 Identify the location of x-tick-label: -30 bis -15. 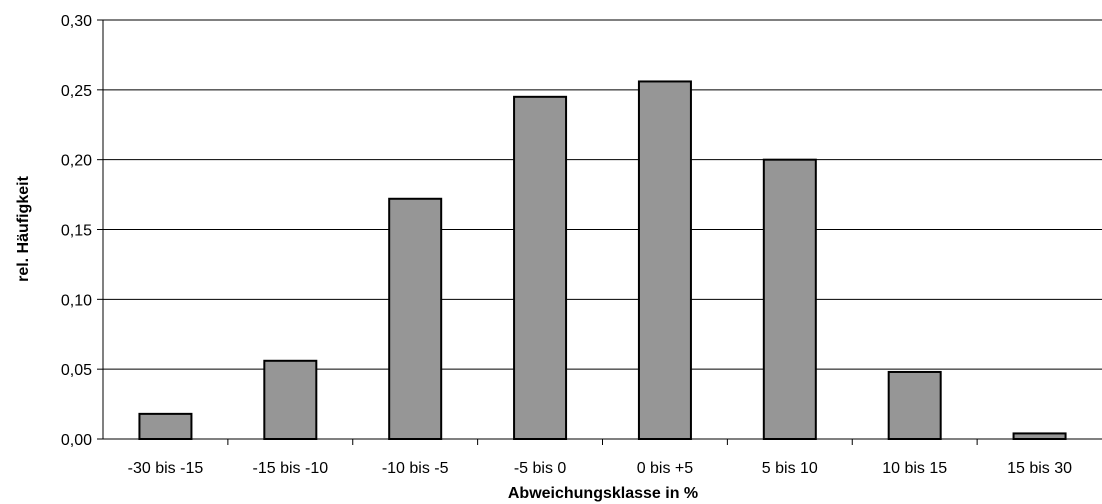
(166, 468).